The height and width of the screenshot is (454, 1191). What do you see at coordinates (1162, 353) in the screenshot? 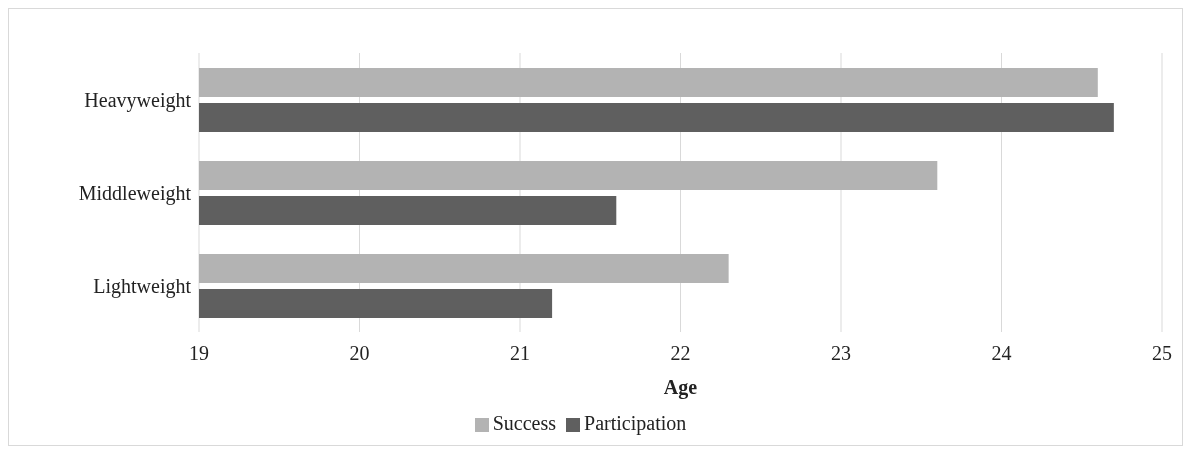
I see `x-tick-label: 25` at bounding box center [1162, 353].